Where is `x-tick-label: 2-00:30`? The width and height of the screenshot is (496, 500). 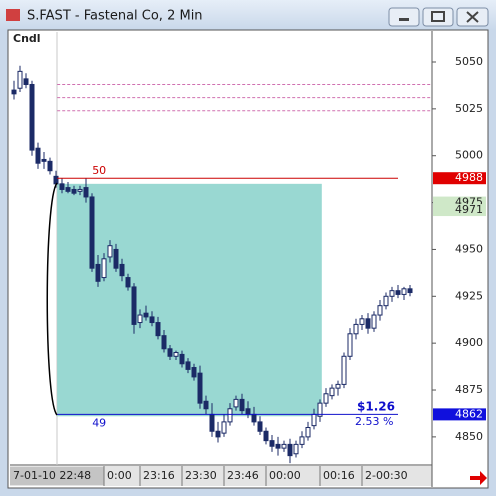 x-tick-label: 2-00:30 is located at coordinates (386, 475).